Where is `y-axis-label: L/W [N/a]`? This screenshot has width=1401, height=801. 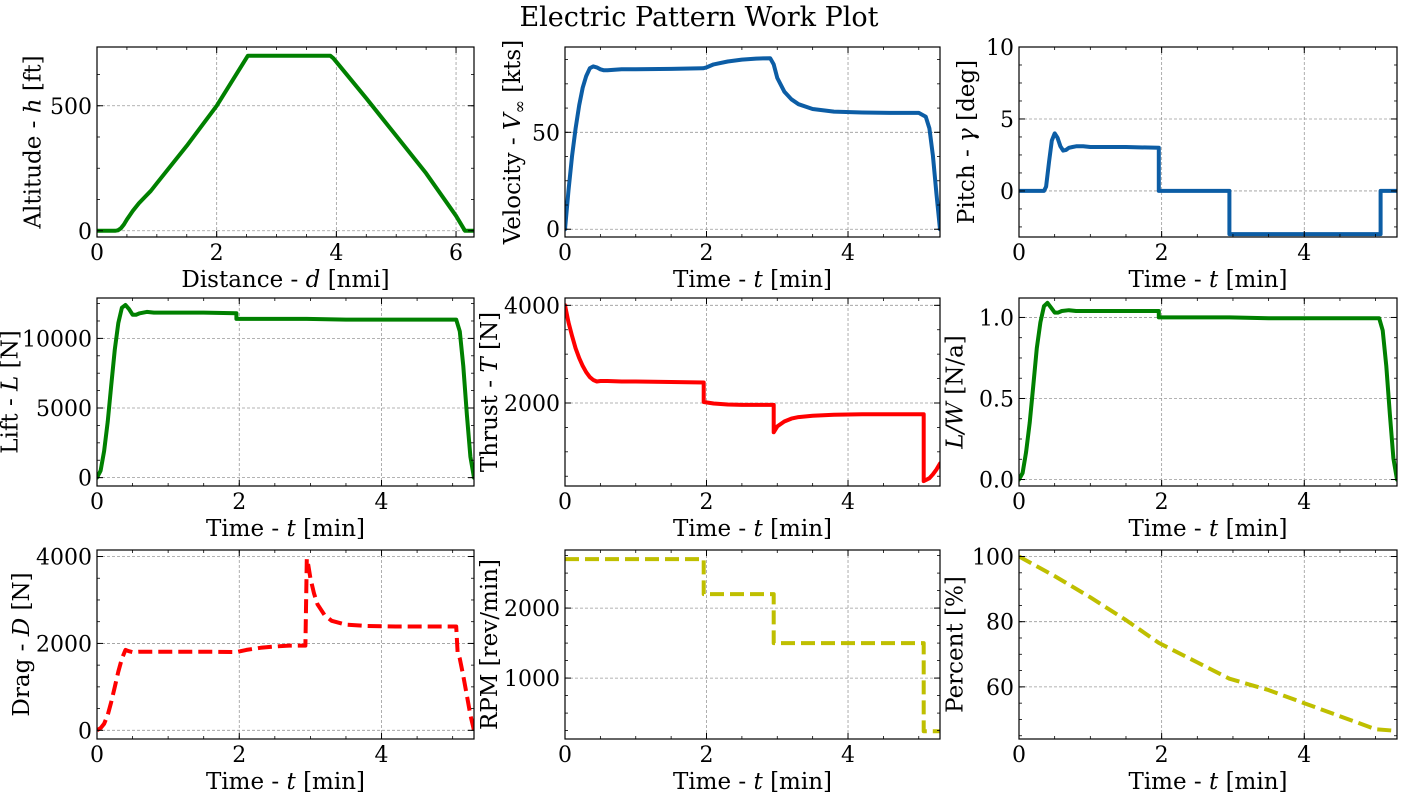
y-axis-label: L/W [N/a] is located at coordinates (956, 392).